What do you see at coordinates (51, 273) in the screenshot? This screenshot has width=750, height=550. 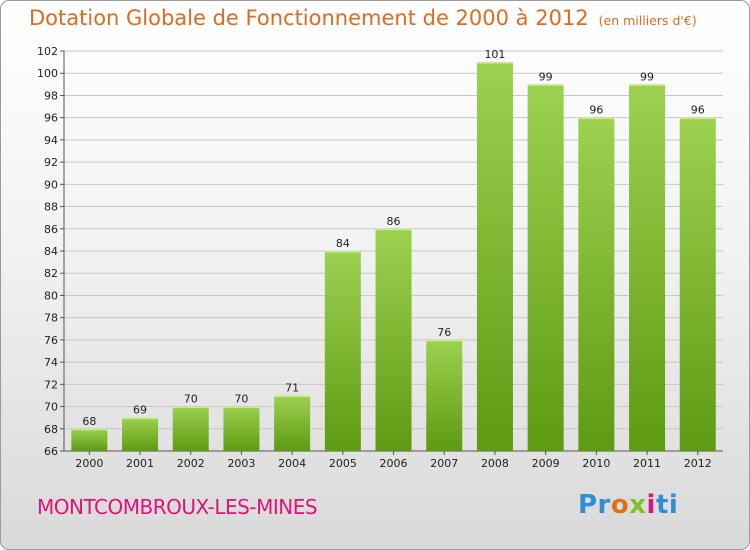 I see `y-tick-label: 82` at bounding box center [51, 273].